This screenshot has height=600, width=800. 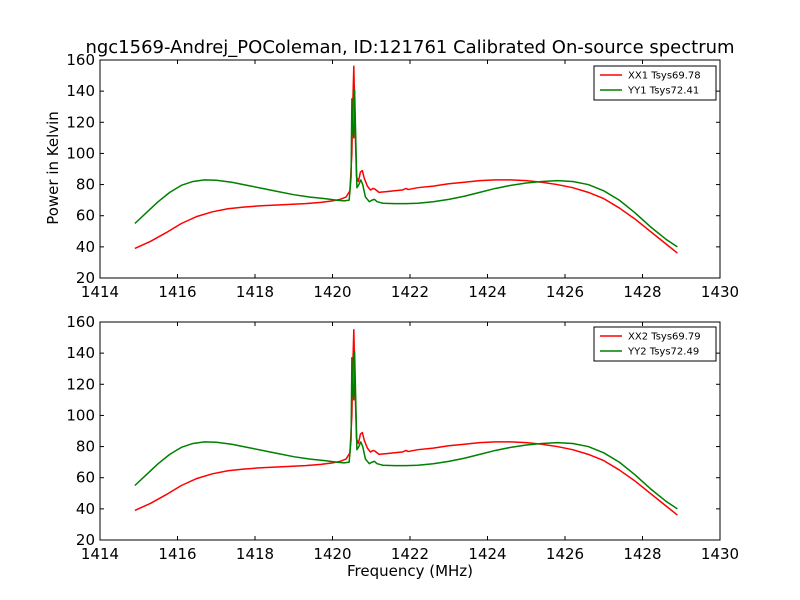 I want to click on panel-2-ytick-label: 120, so click(x=80, y=384).